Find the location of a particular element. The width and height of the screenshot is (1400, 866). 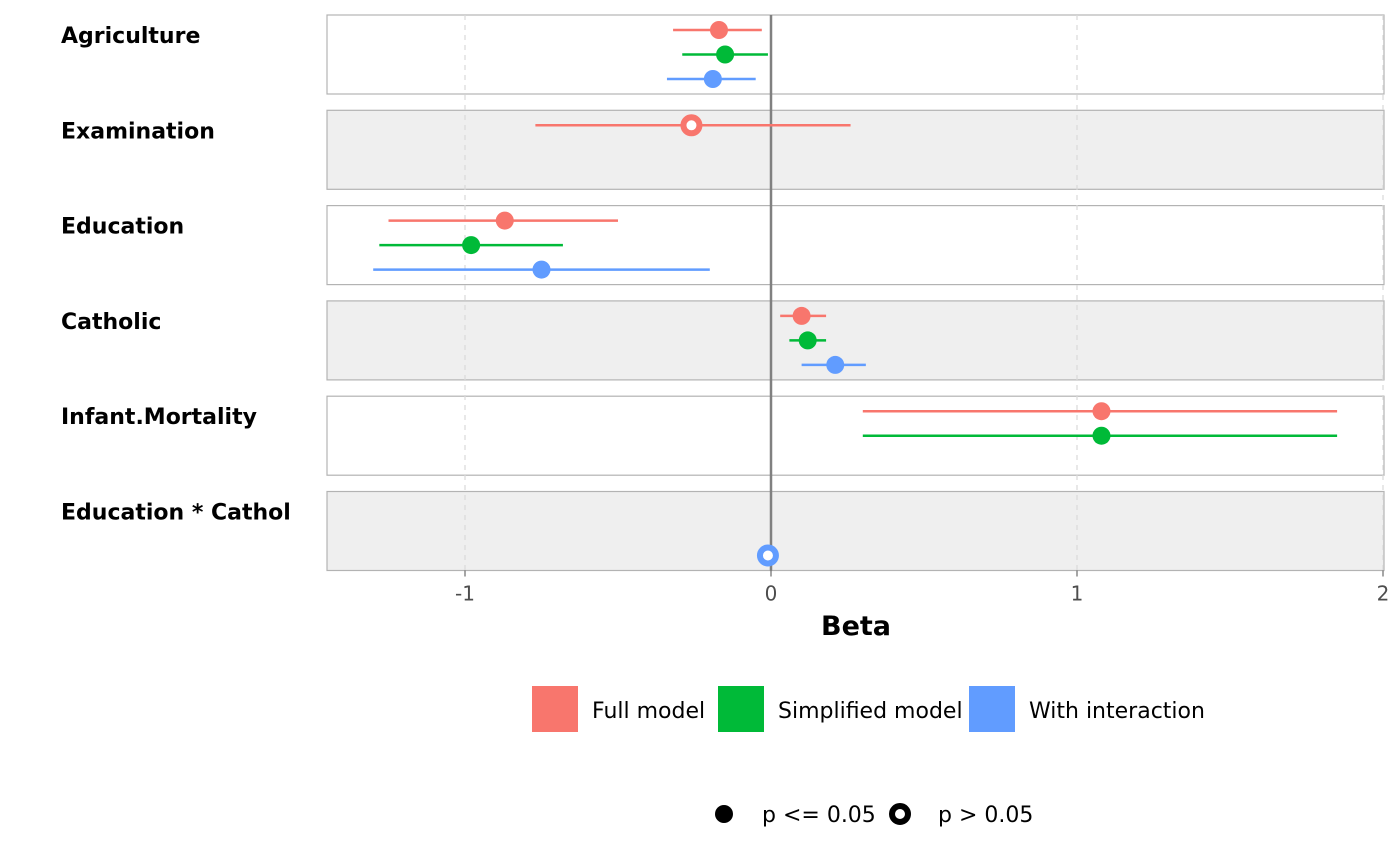

x-axis-title: Beta is located at coordinates (856, 626).